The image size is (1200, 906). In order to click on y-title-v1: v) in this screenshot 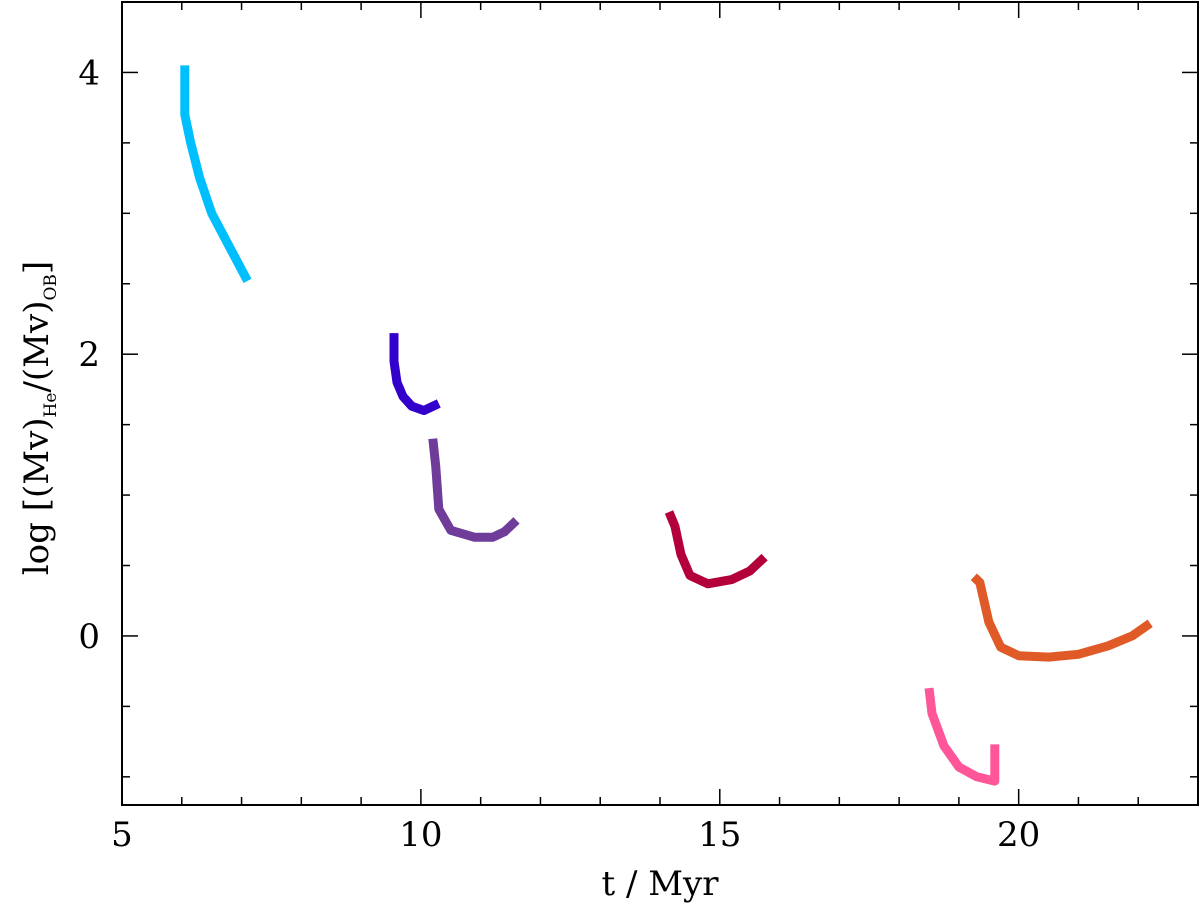, I will do `click(37, 433)`.